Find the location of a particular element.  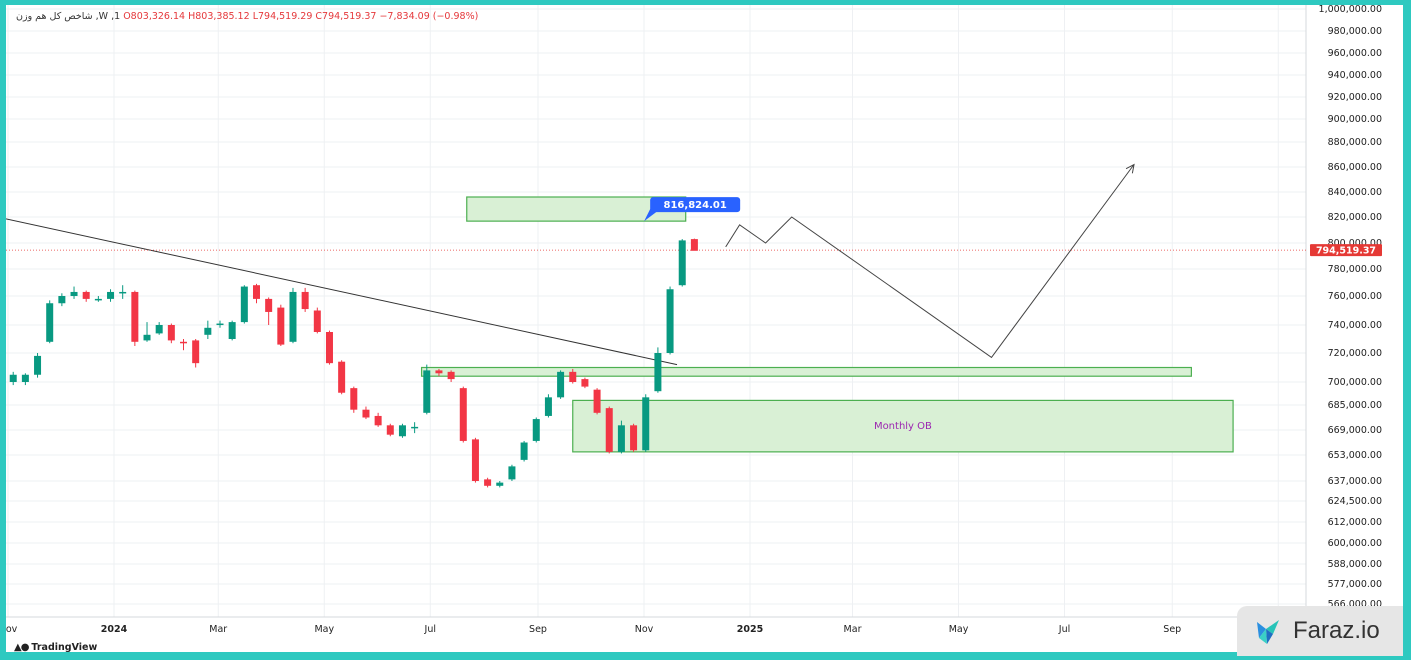

zone-label: Monthly OB is located at coordinates (903, 426).